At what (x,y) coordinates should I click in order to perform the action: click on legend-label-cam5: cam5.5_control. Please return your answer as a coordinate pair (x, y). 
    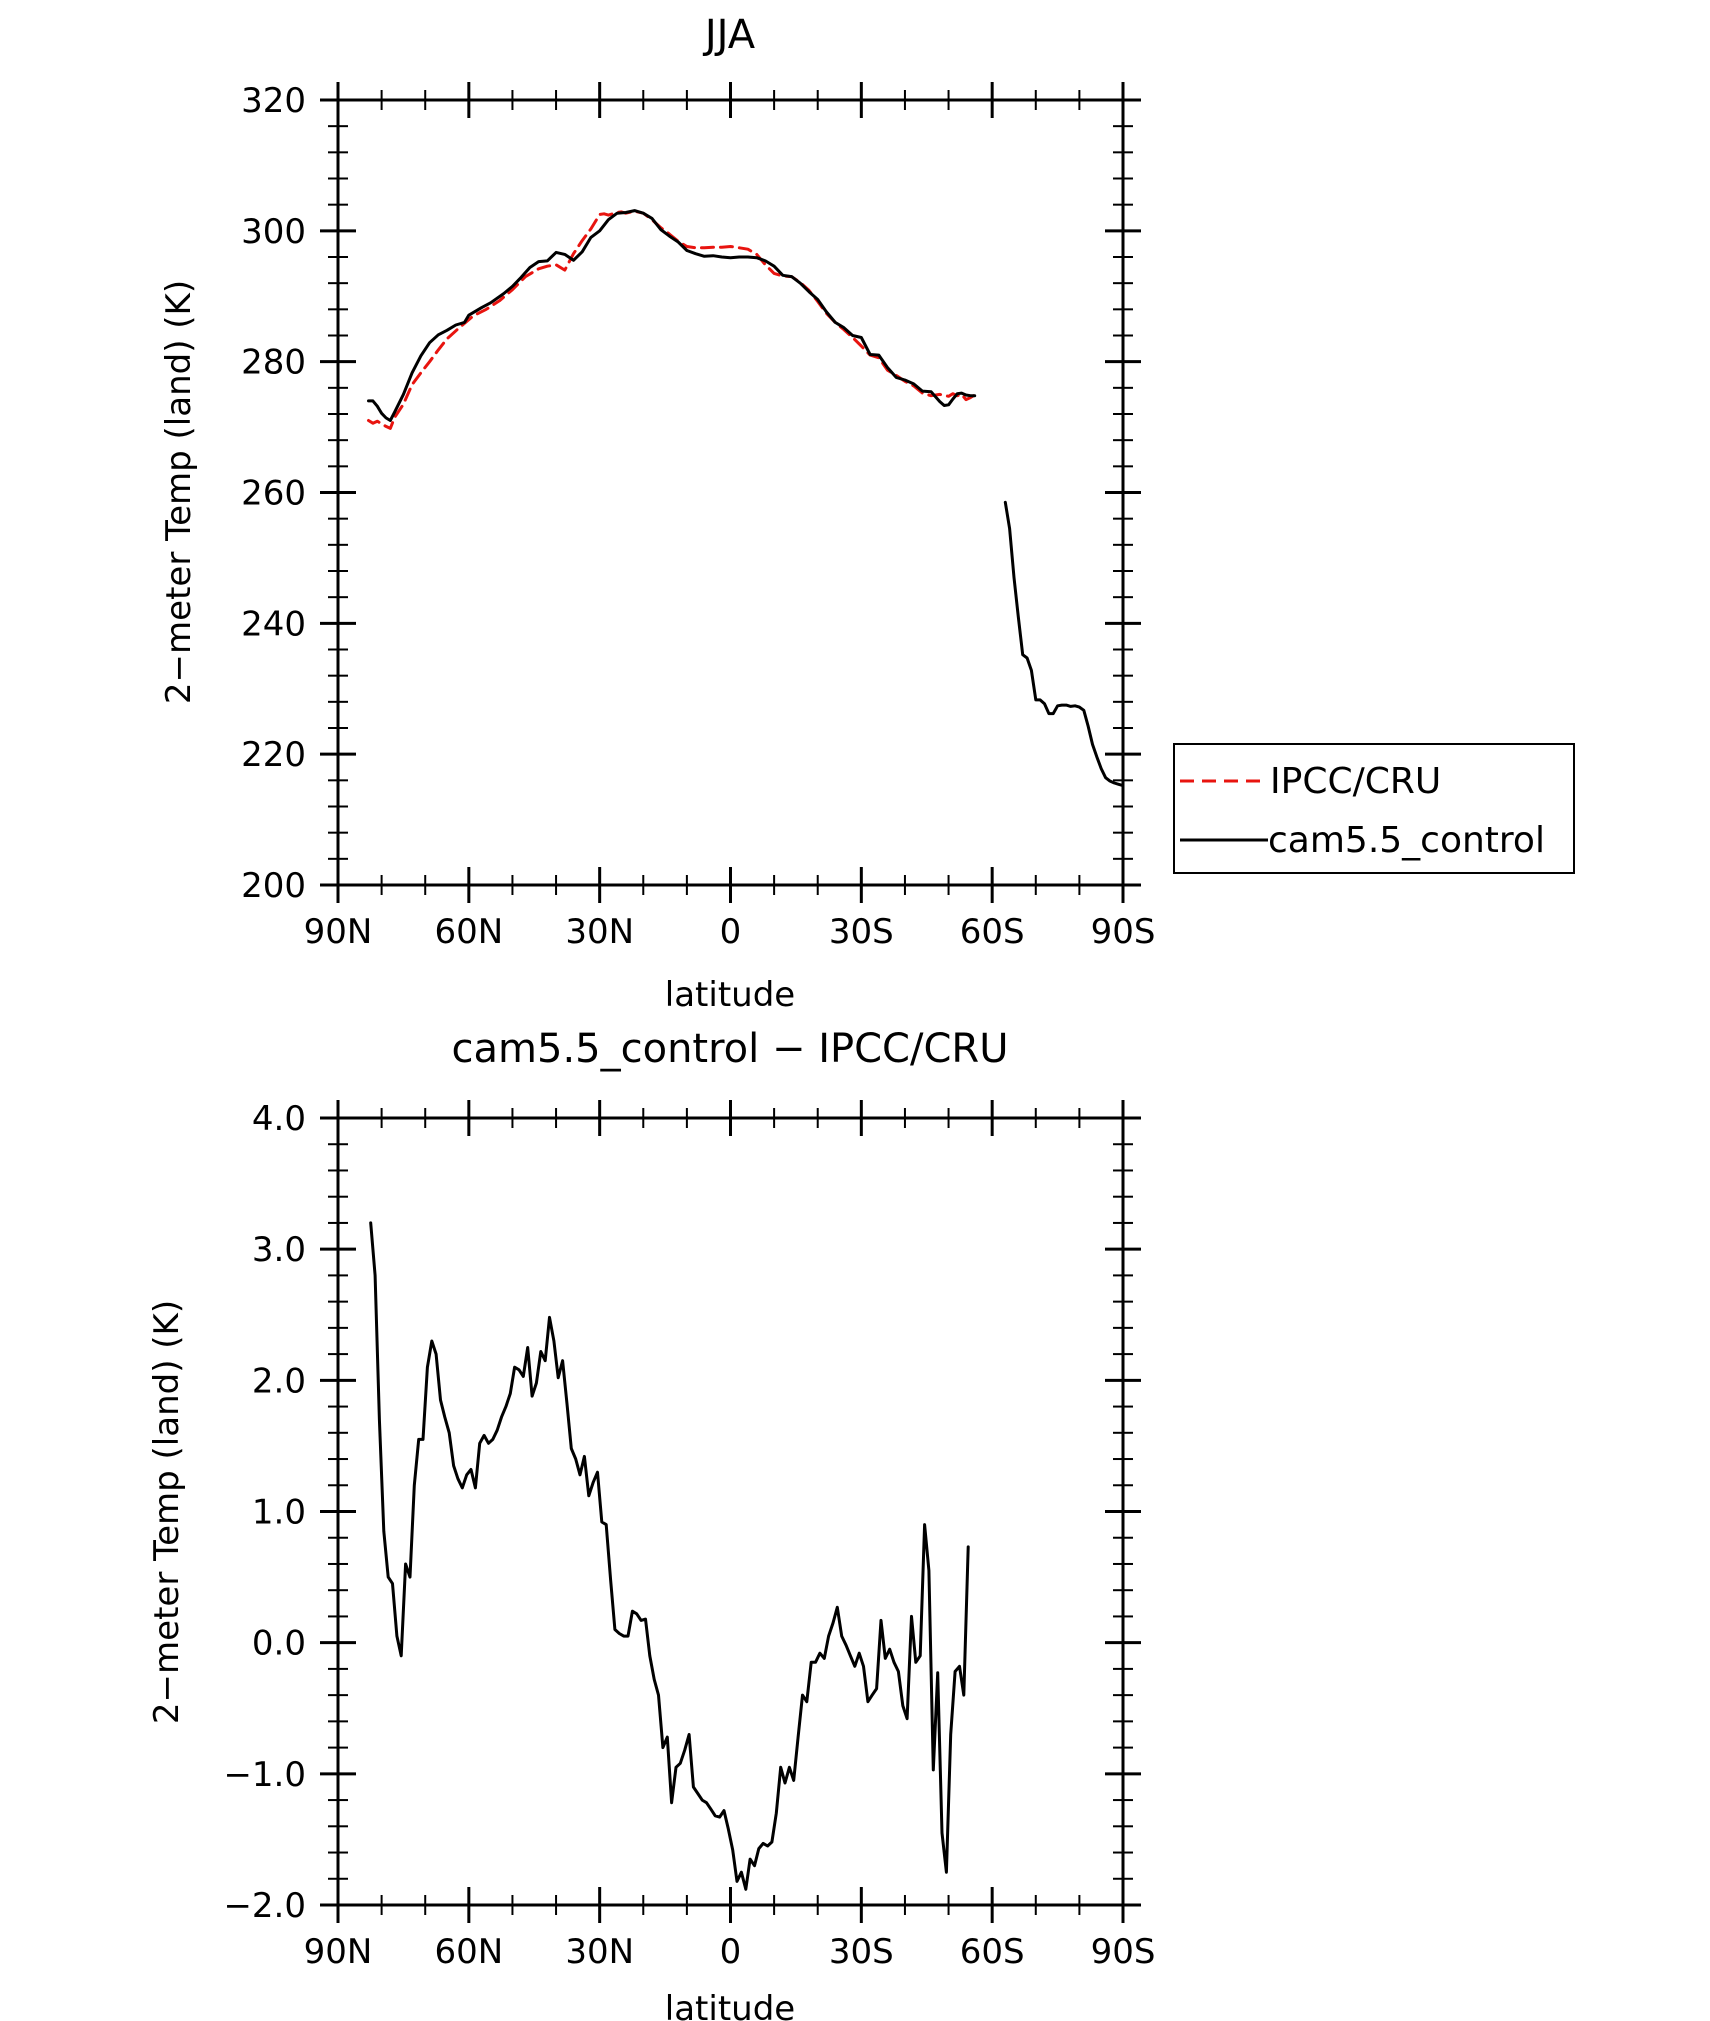
    Looking at the image, I should click on (1406, 840).